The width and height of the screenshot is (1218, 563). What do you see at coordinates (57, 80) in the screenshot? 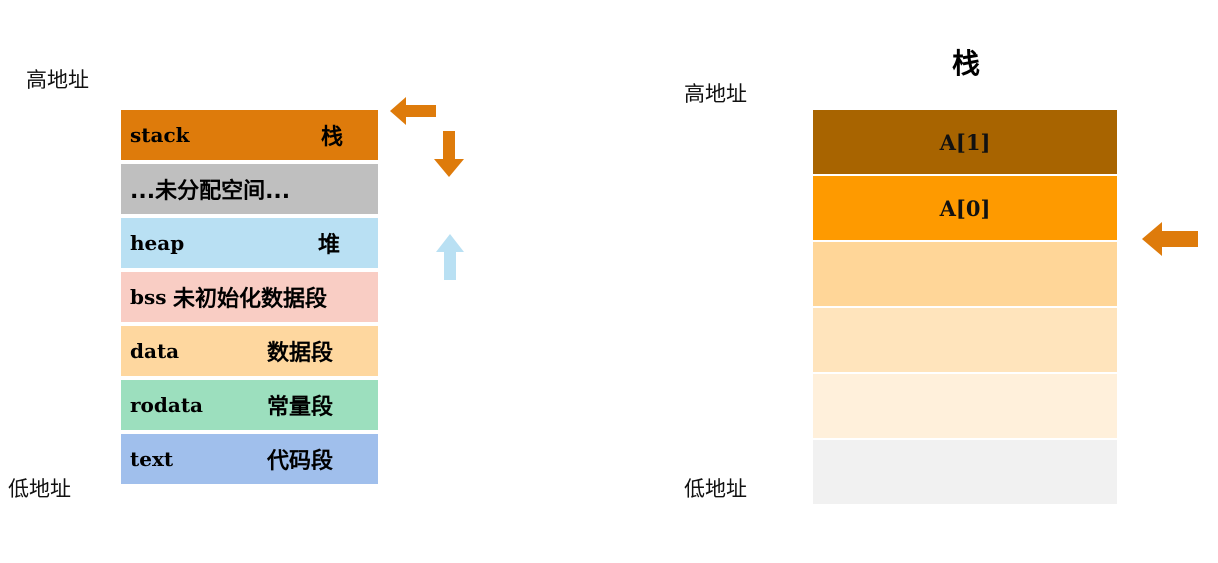
I see `high-address-label-left: 高地址` at bounding box center [57, 80].